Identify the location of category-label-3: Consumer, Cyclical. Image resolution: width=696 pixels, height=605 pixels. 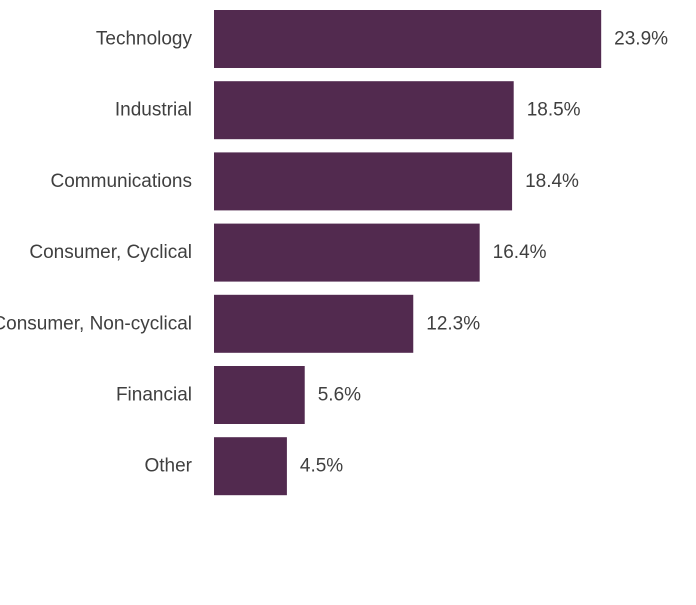
(110, 252).